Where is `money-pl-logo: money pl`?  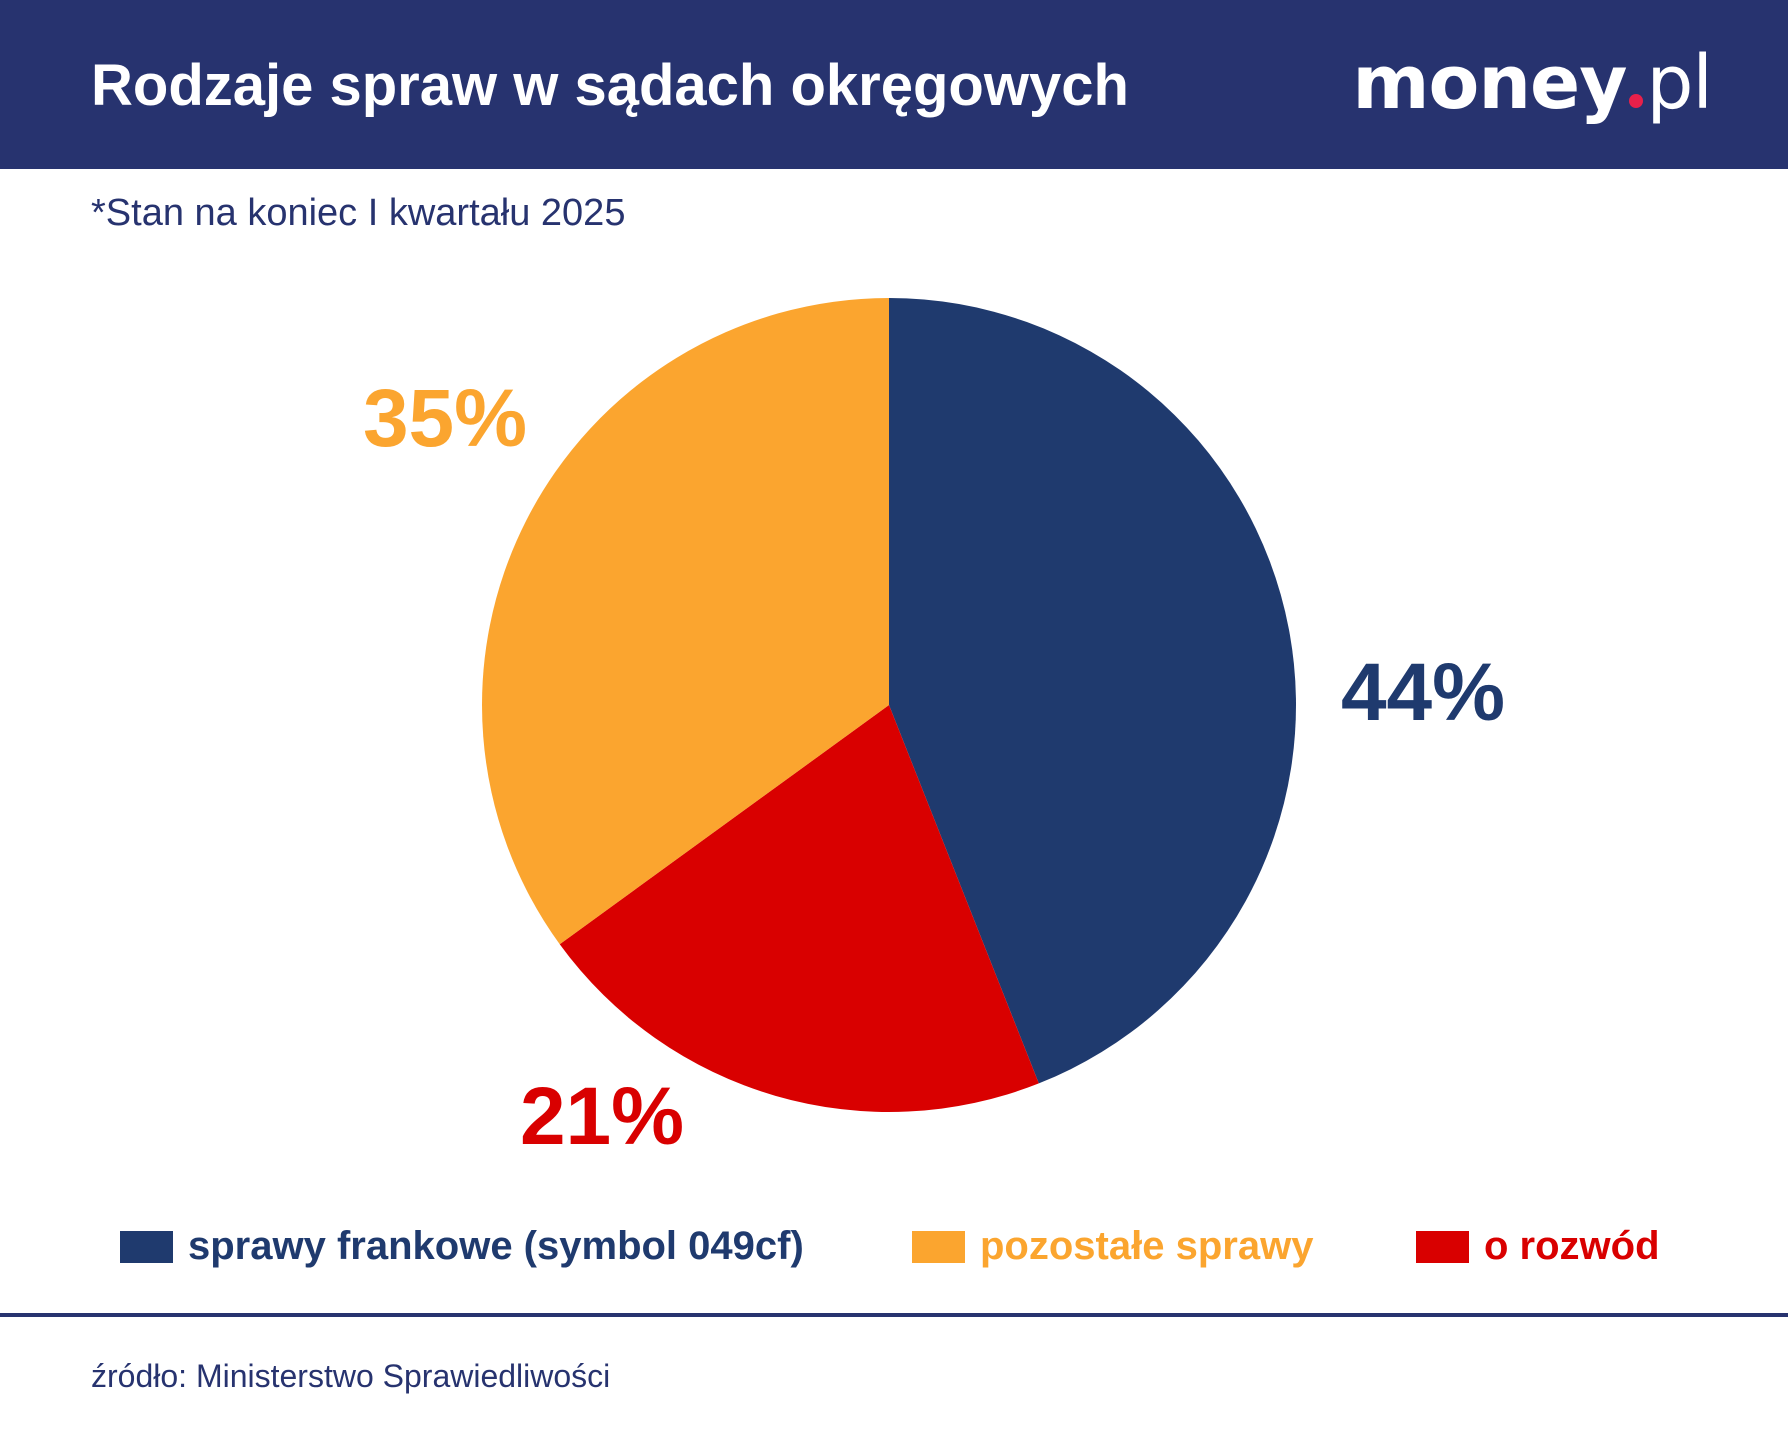
money-pl-logo: money pl is located at coordinates (1532, 83).